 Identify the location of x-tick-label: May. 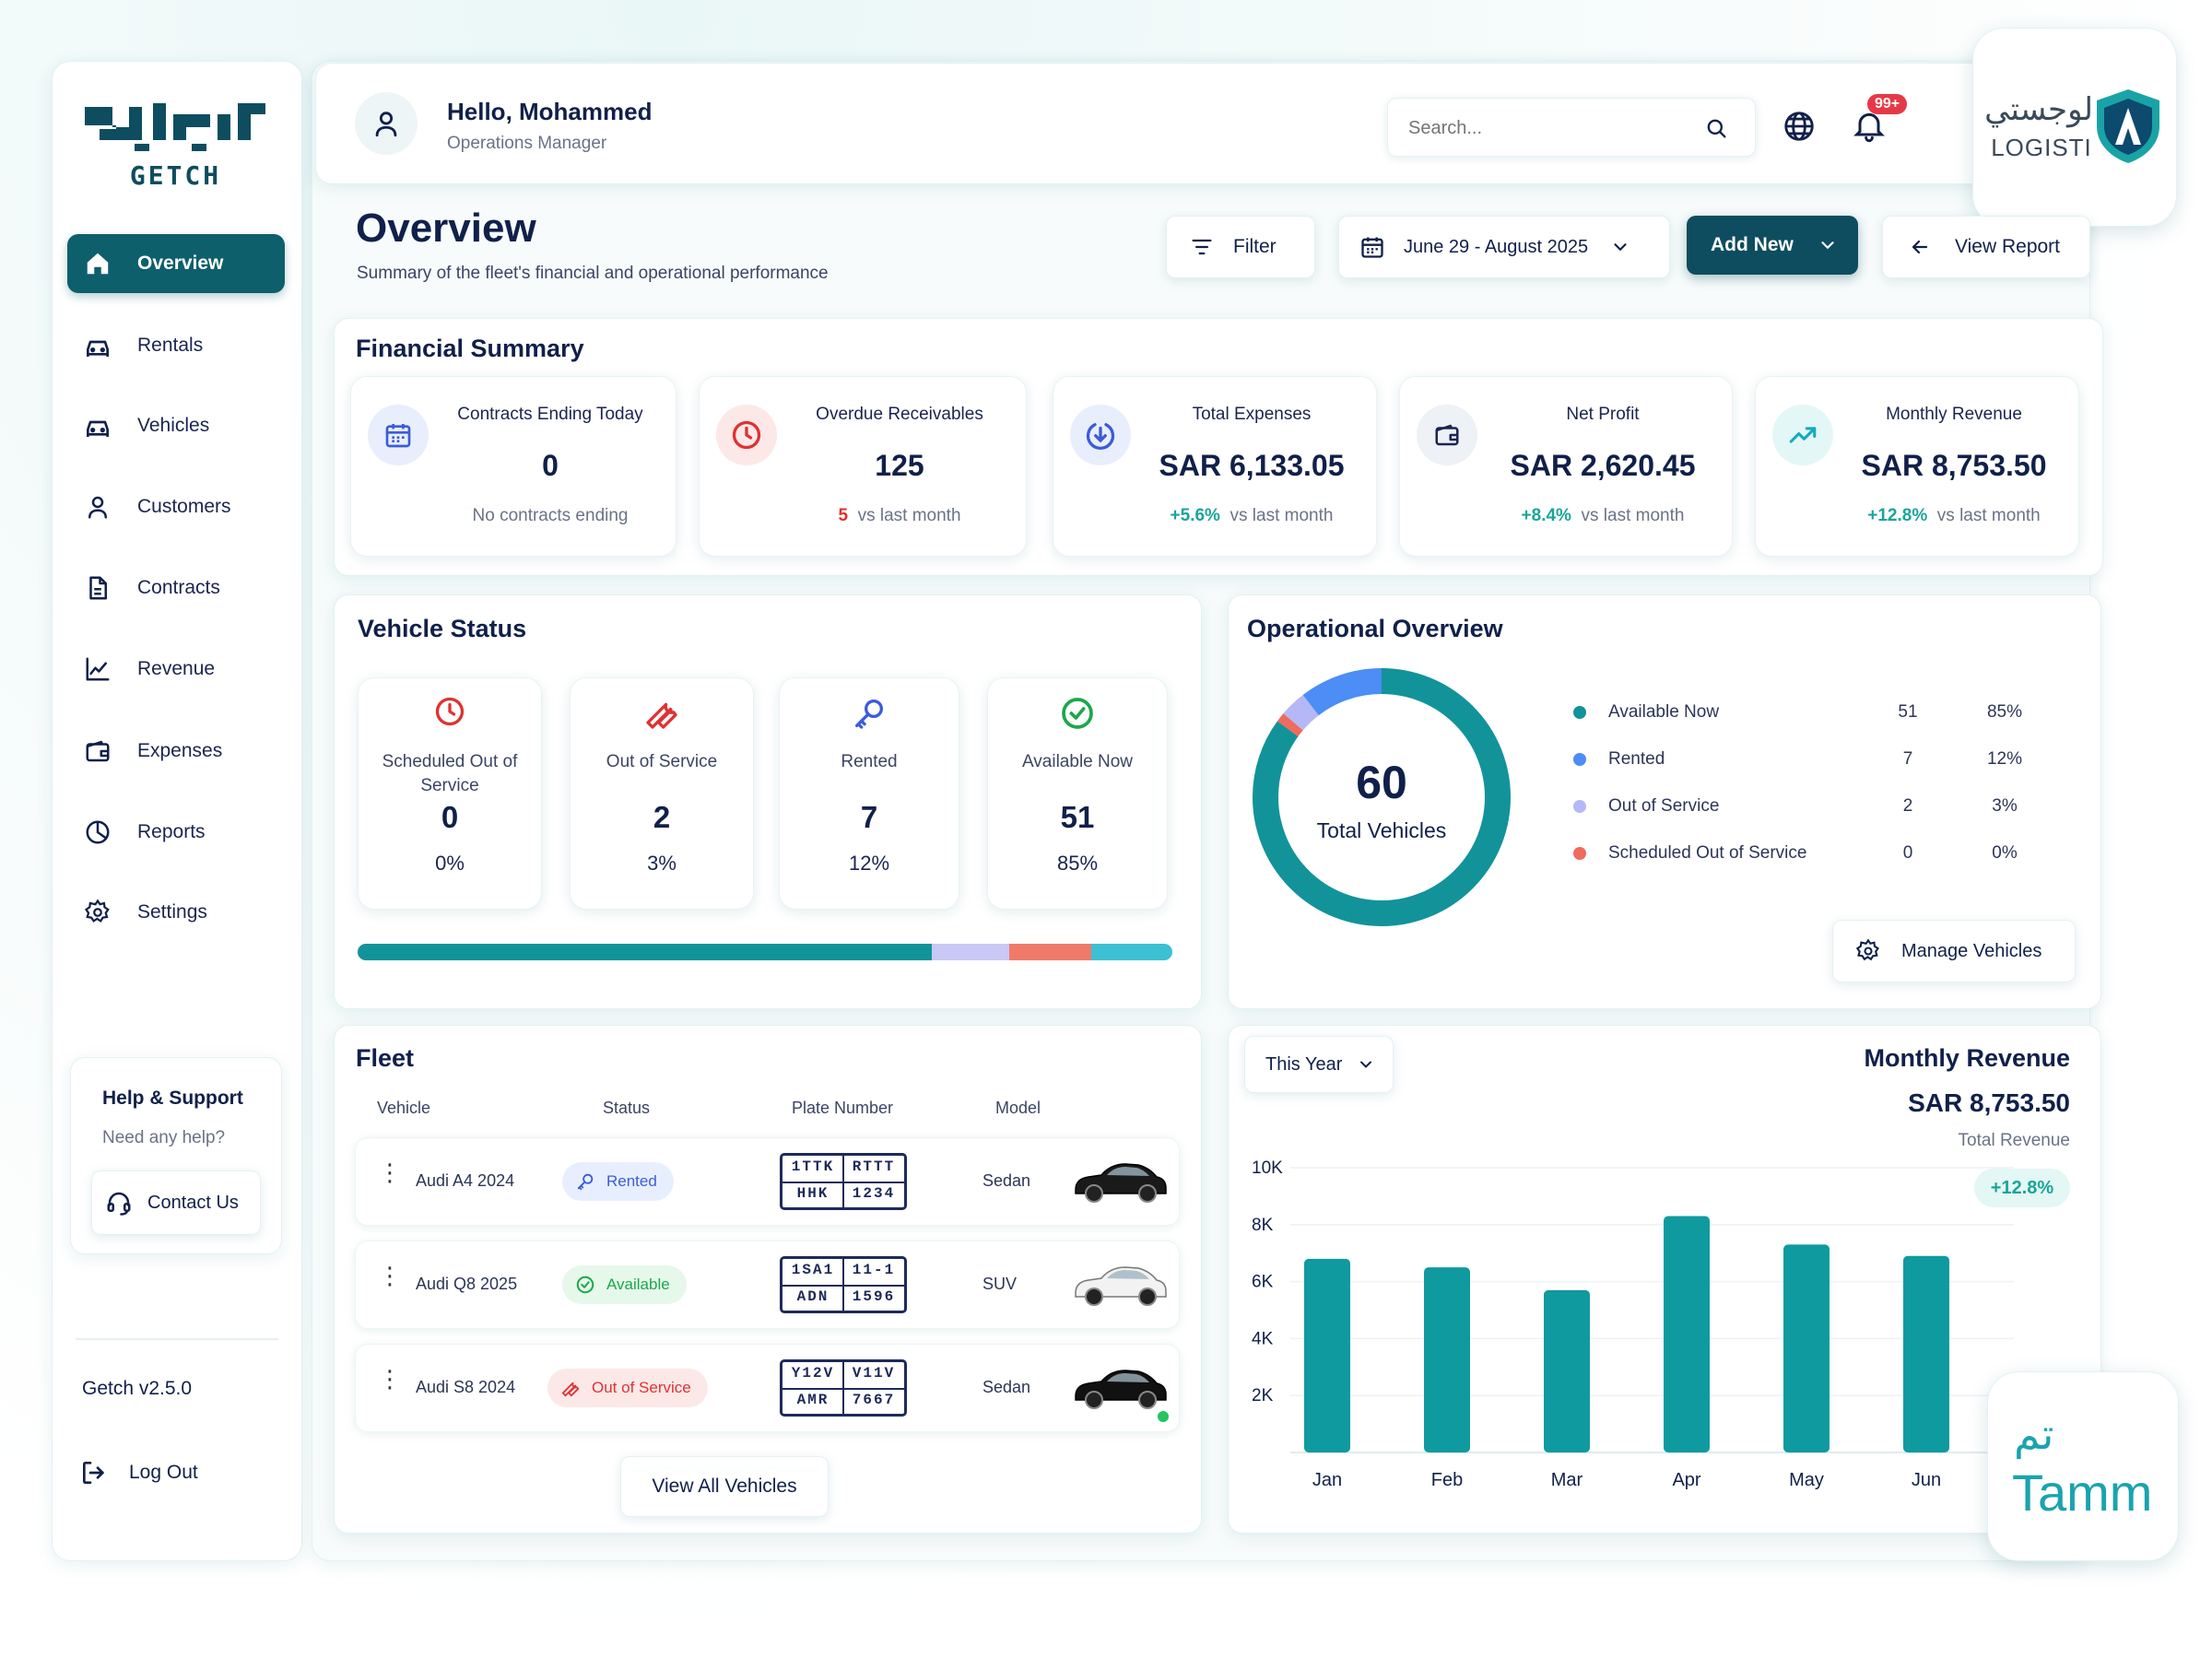
(1806, 1480).